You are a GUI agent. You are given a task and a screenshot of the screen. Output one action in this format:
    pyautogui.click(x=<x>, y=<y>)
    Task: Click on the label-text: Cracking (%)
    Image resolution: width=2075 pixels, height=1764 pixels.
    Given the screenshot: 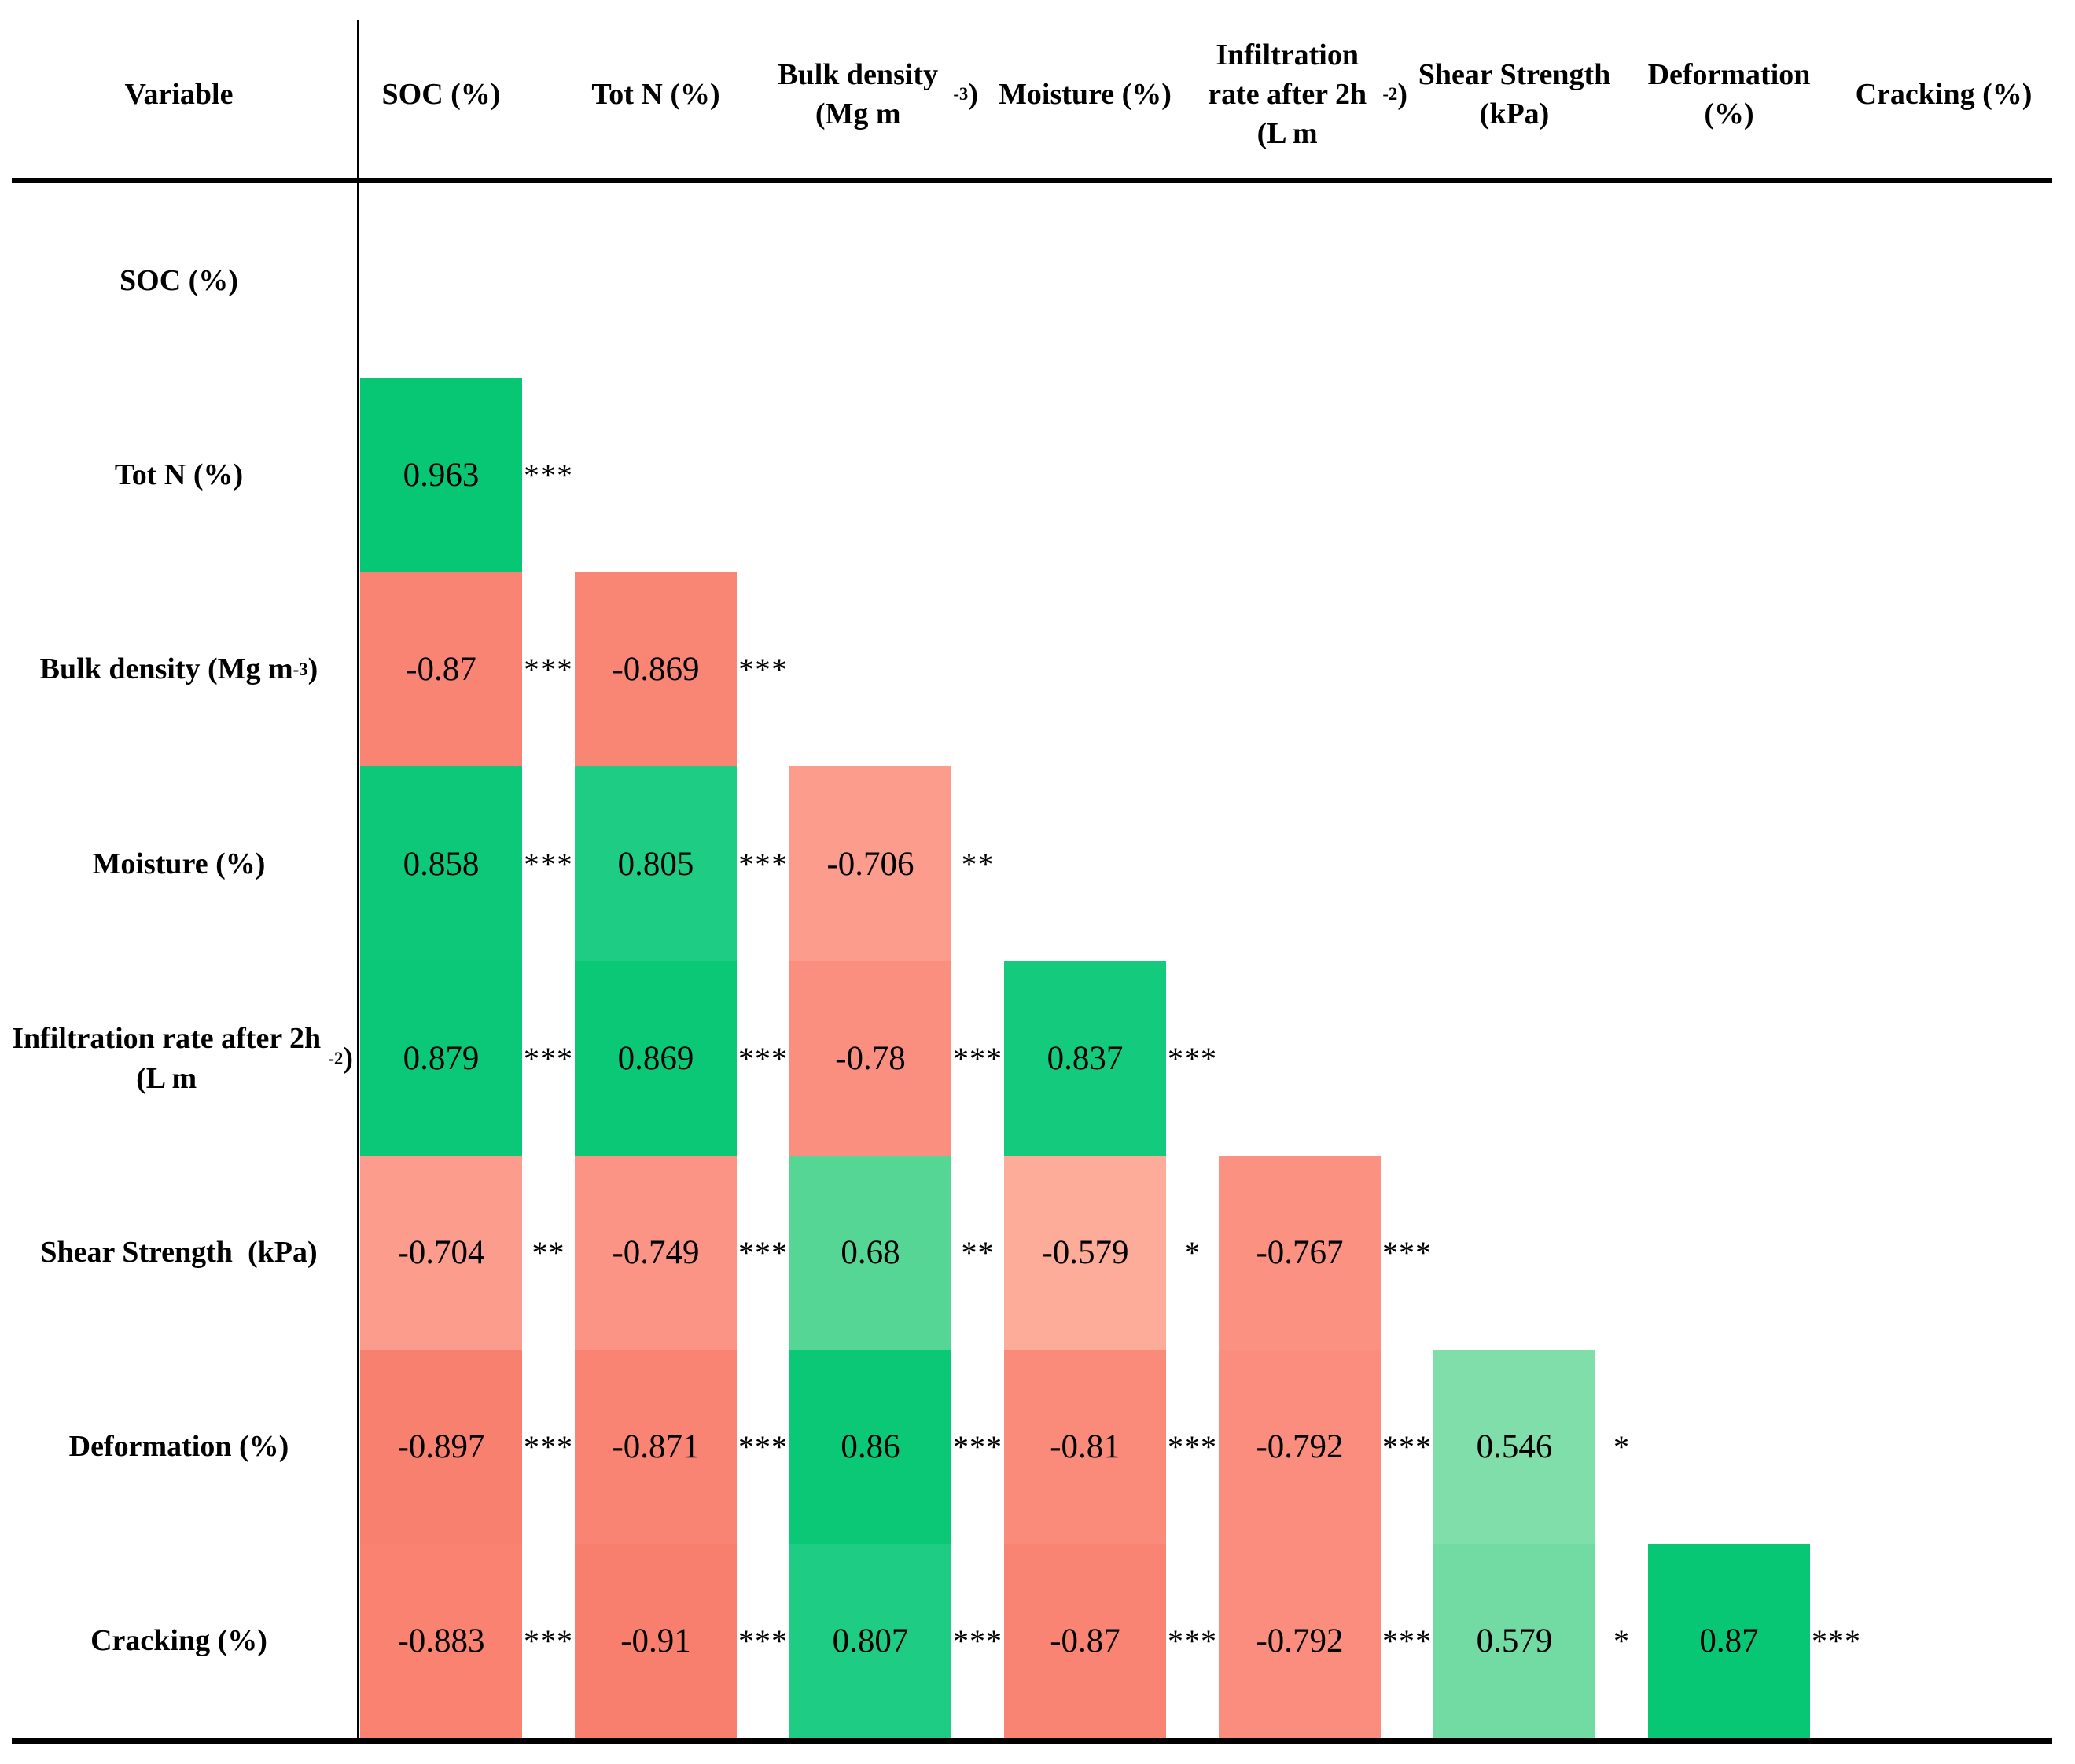 What is the action you would take?
    pyautogui.click(x=1944, y=94)
    